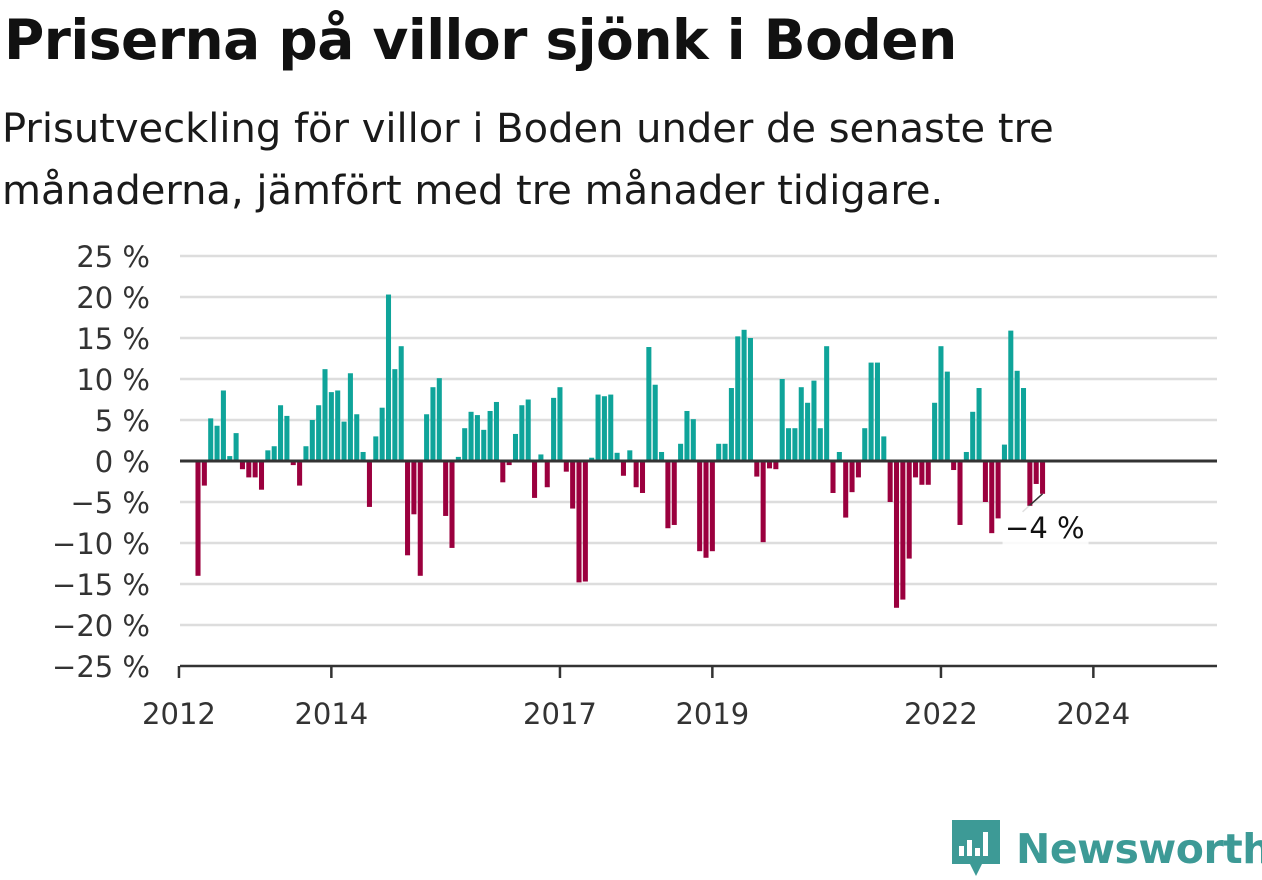 This screenshot has width=1262, height=880. I want to click on brand-name: Newsworthy, so click(1139, 849).